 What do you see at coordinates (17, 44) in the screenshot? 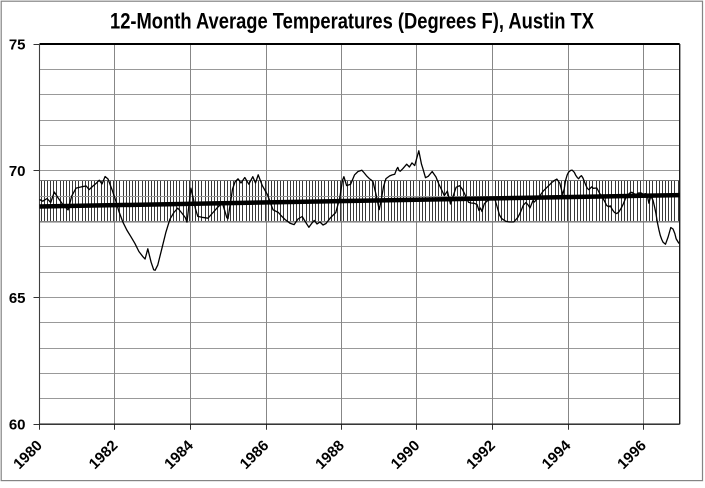
I see `svg-text: 75` at bounding box center [17, 44].